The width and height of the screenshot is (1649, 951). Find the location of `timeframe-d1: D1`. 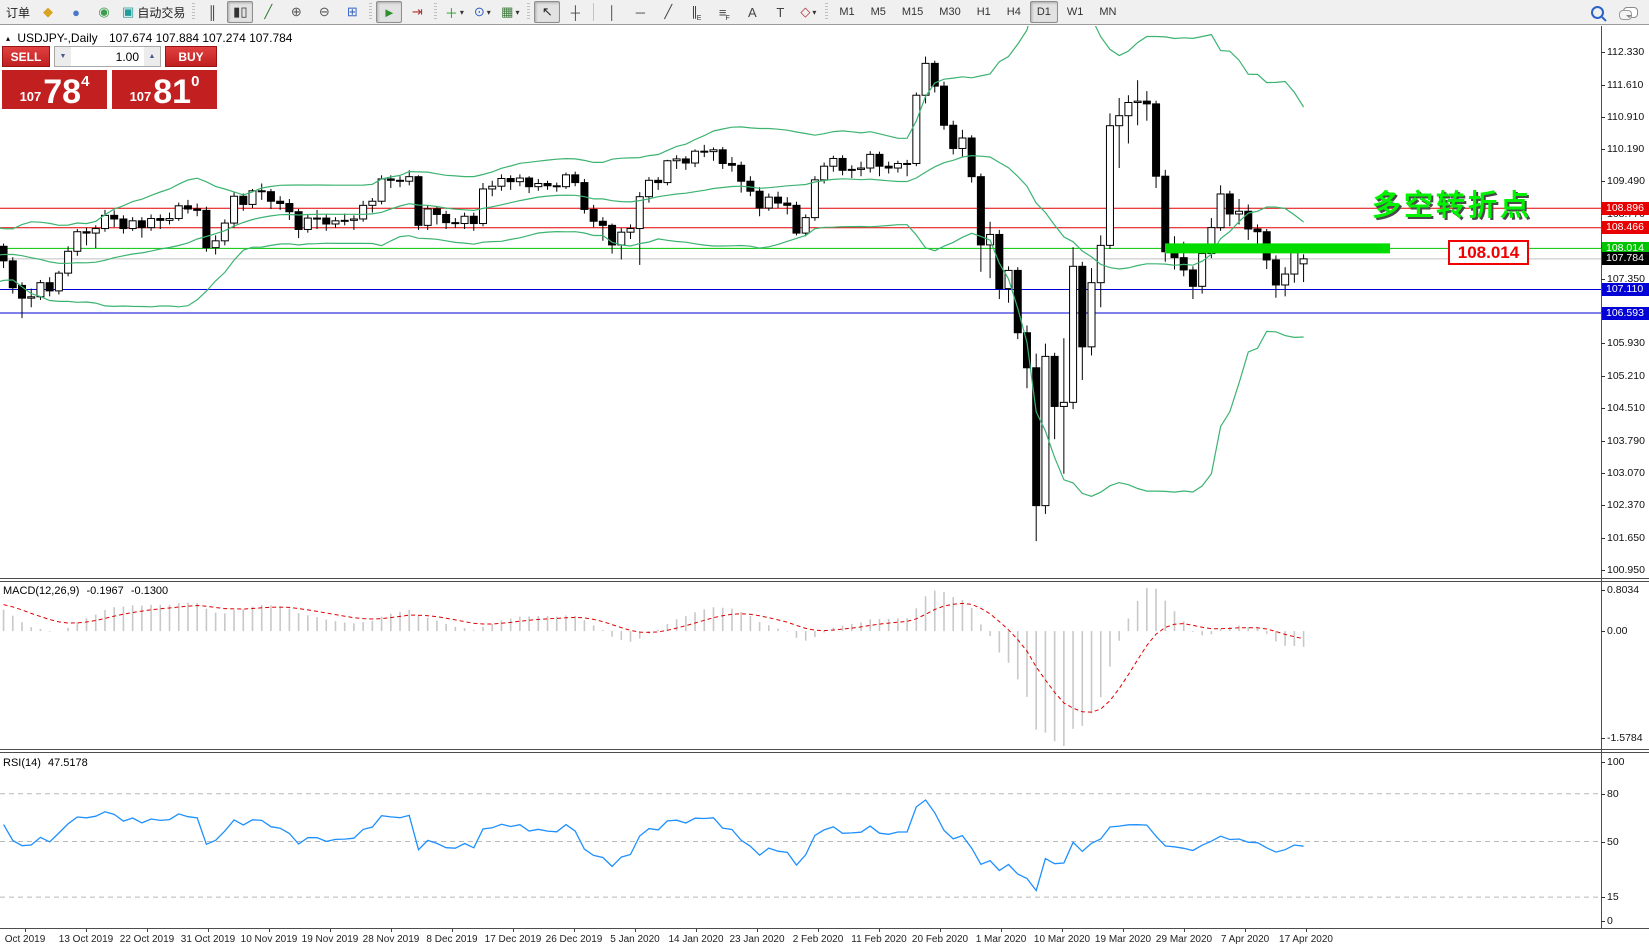

timeframe-d1: D1 is located at coordinates (1043, 12).